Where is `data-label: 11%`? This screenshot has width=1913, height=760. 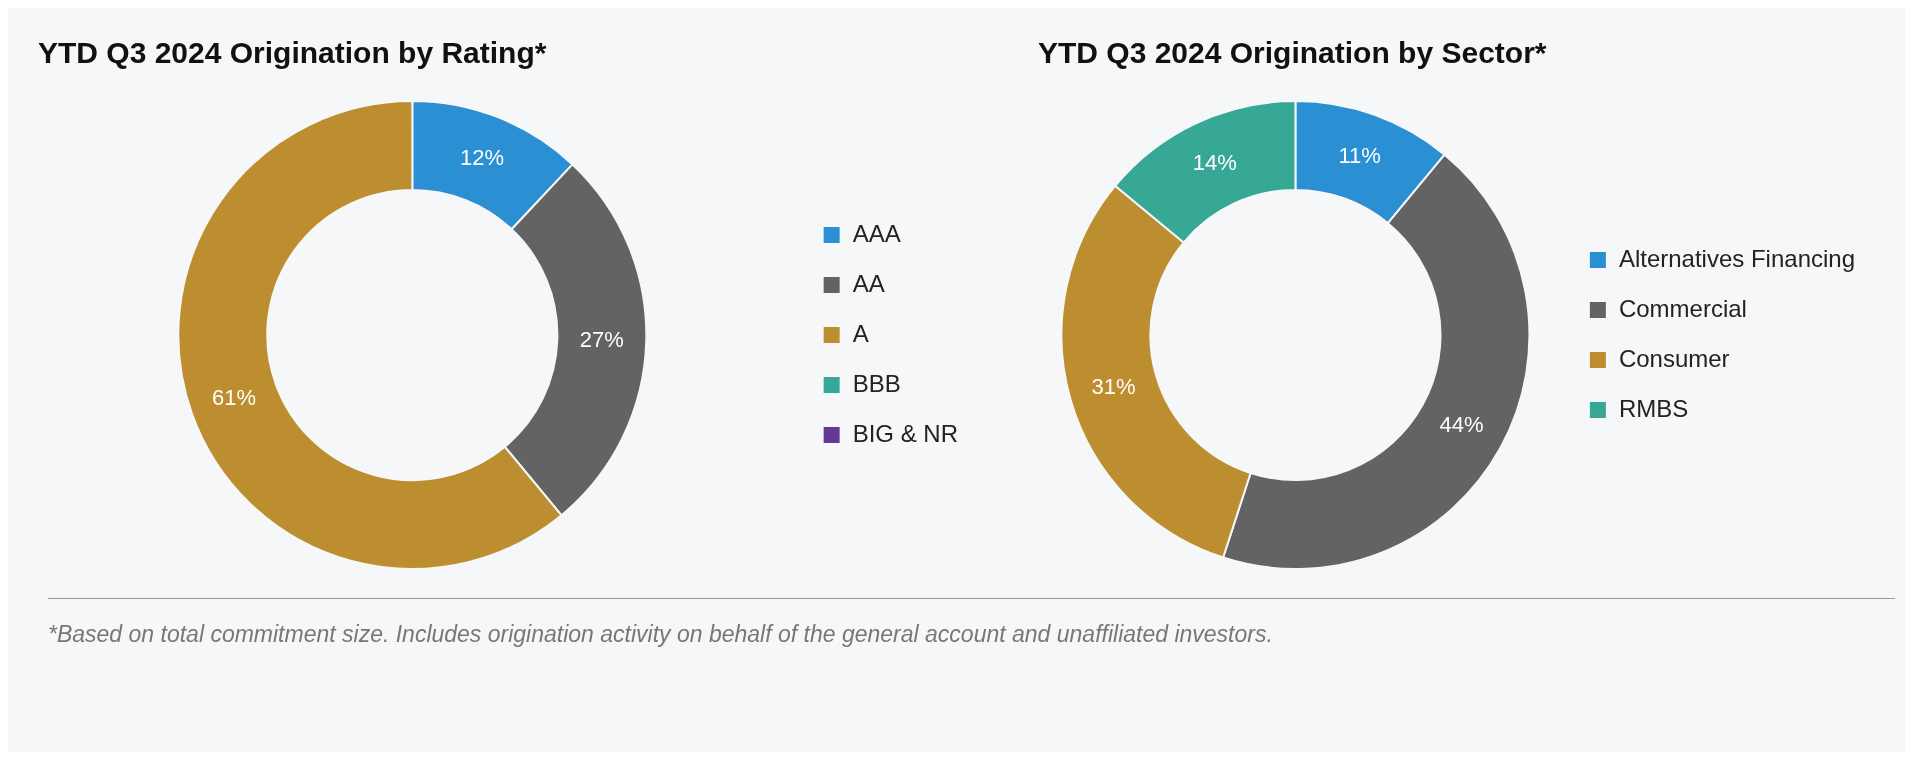 data-label: 11% is located at coordinates (1359, 155).